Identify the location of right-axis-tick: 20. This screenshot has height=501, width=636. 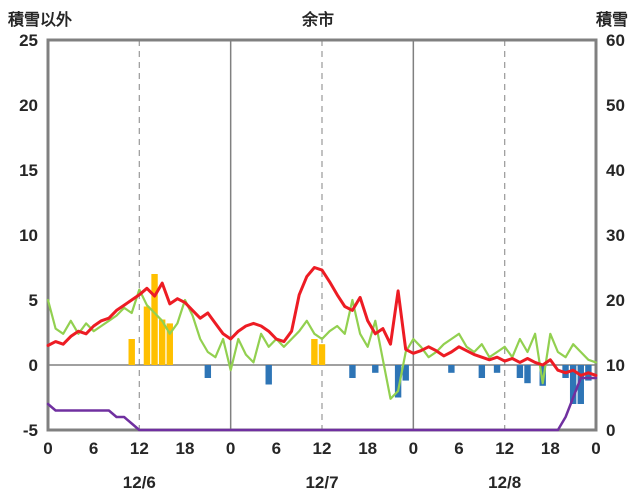
(615, 300).